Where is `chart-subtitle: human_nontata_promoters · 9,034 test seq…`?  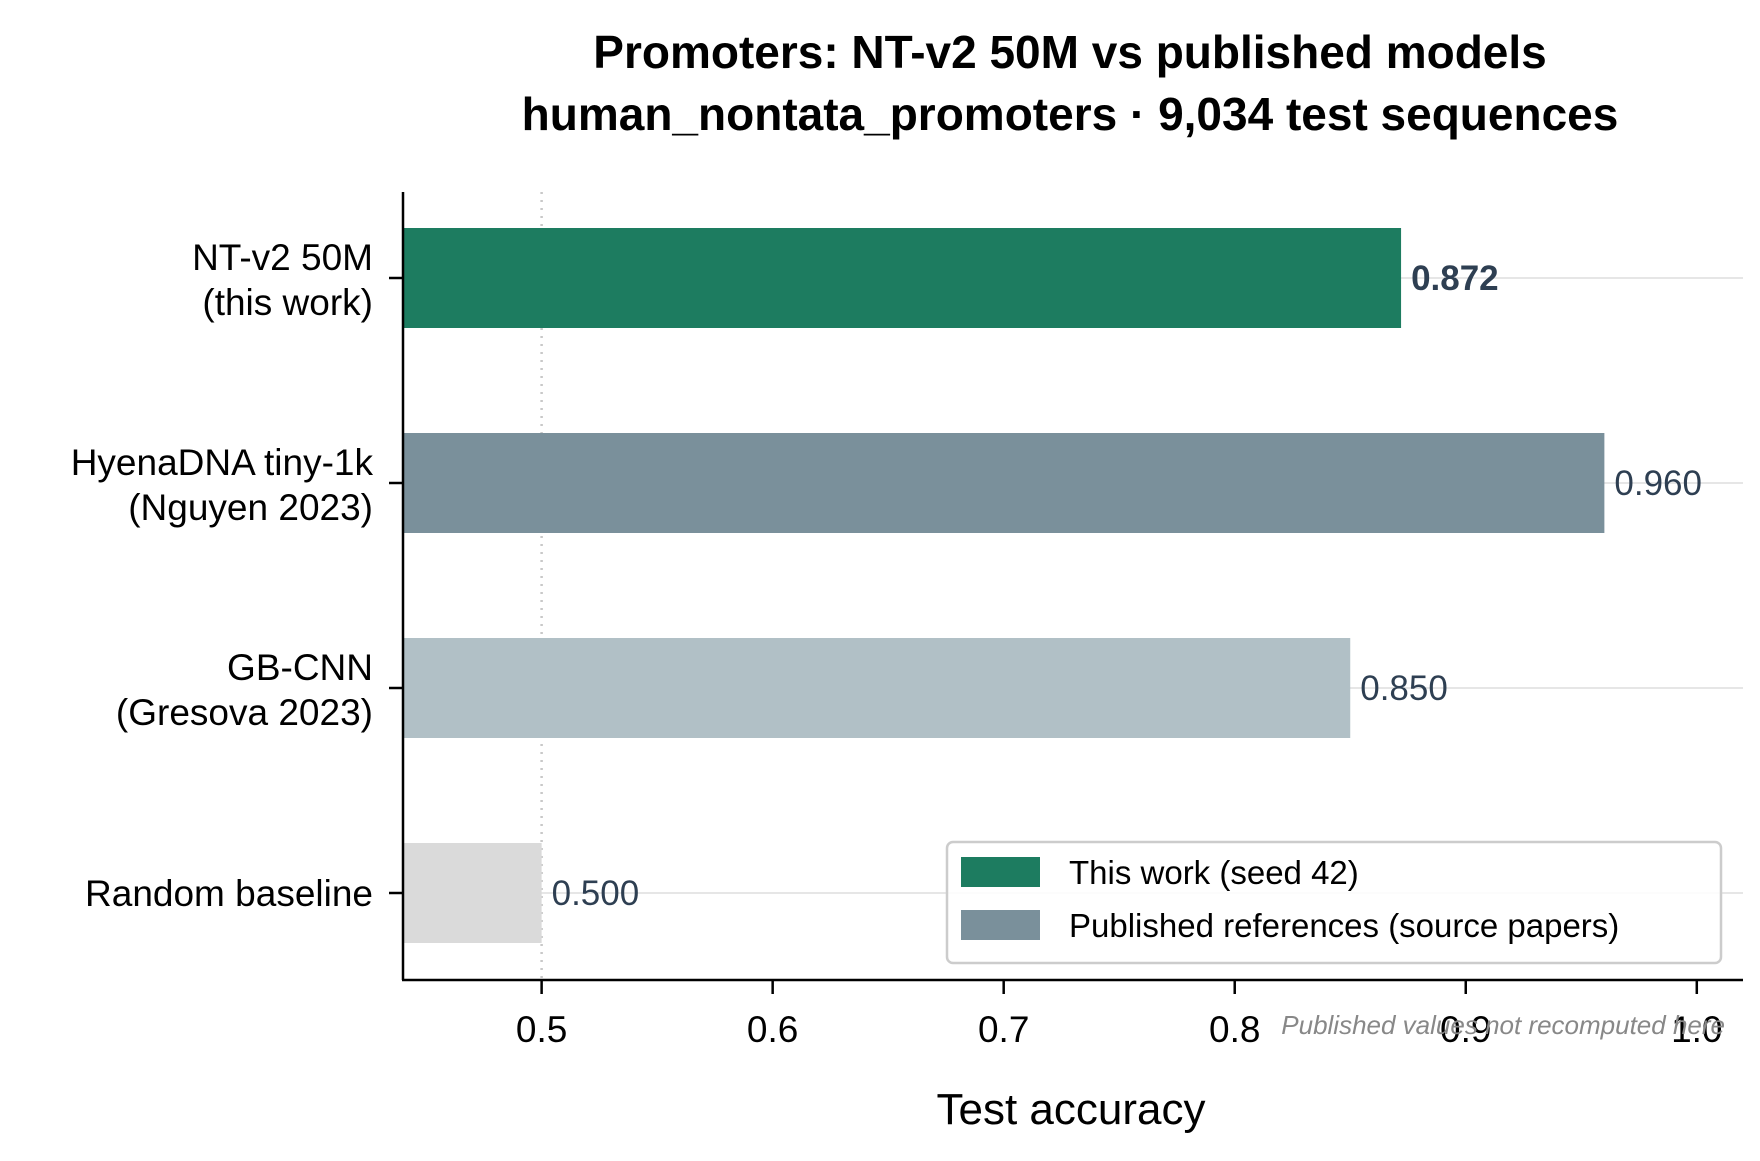 chart-subtitle: human_nontata_promoters · 9,034 test seq… is located at coordinates (1070, 114).